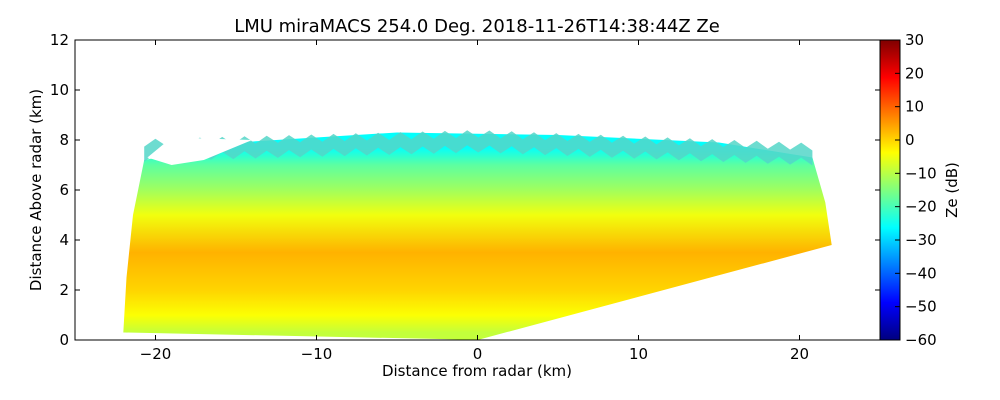 Image resolution: width=1000 pixels, height=400 pixels. What do you see at coordinates (910, 140) in the screenshot?
I see `colorbar-tick-label: 0` at bounding box center [910, 140].